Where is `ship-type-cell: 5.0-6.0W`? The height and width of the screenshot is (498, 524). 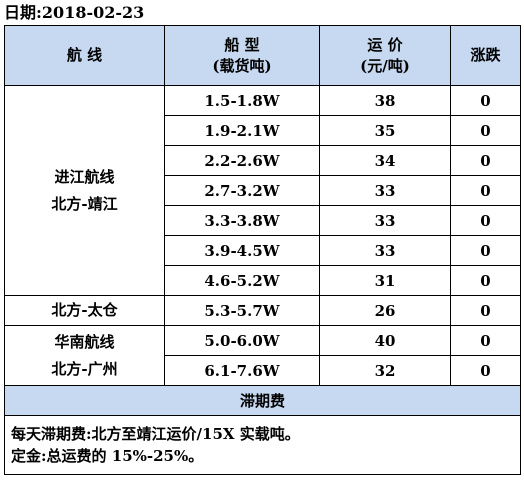 ship-type-cell: 5.0-6.0W is located at coordinates (242, 340).